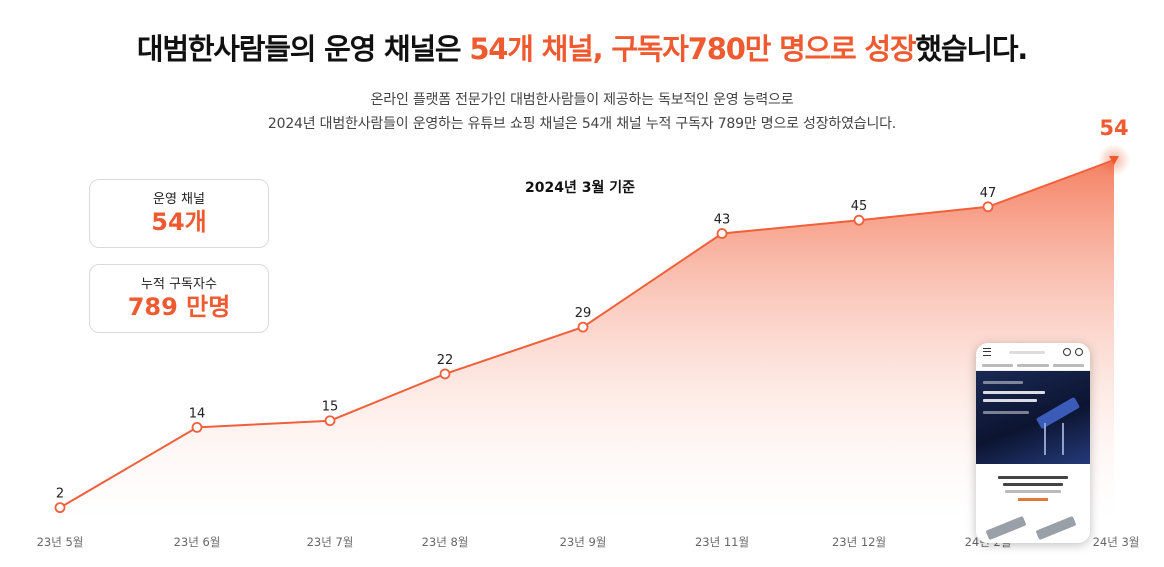 Image resolution: width=1164 pixels, height=567 pixels. What do you see at coordinates (179, 199) in the screenshot?
I see `stat-label-channels: 운영 채널` at bounding box center [179, 199].